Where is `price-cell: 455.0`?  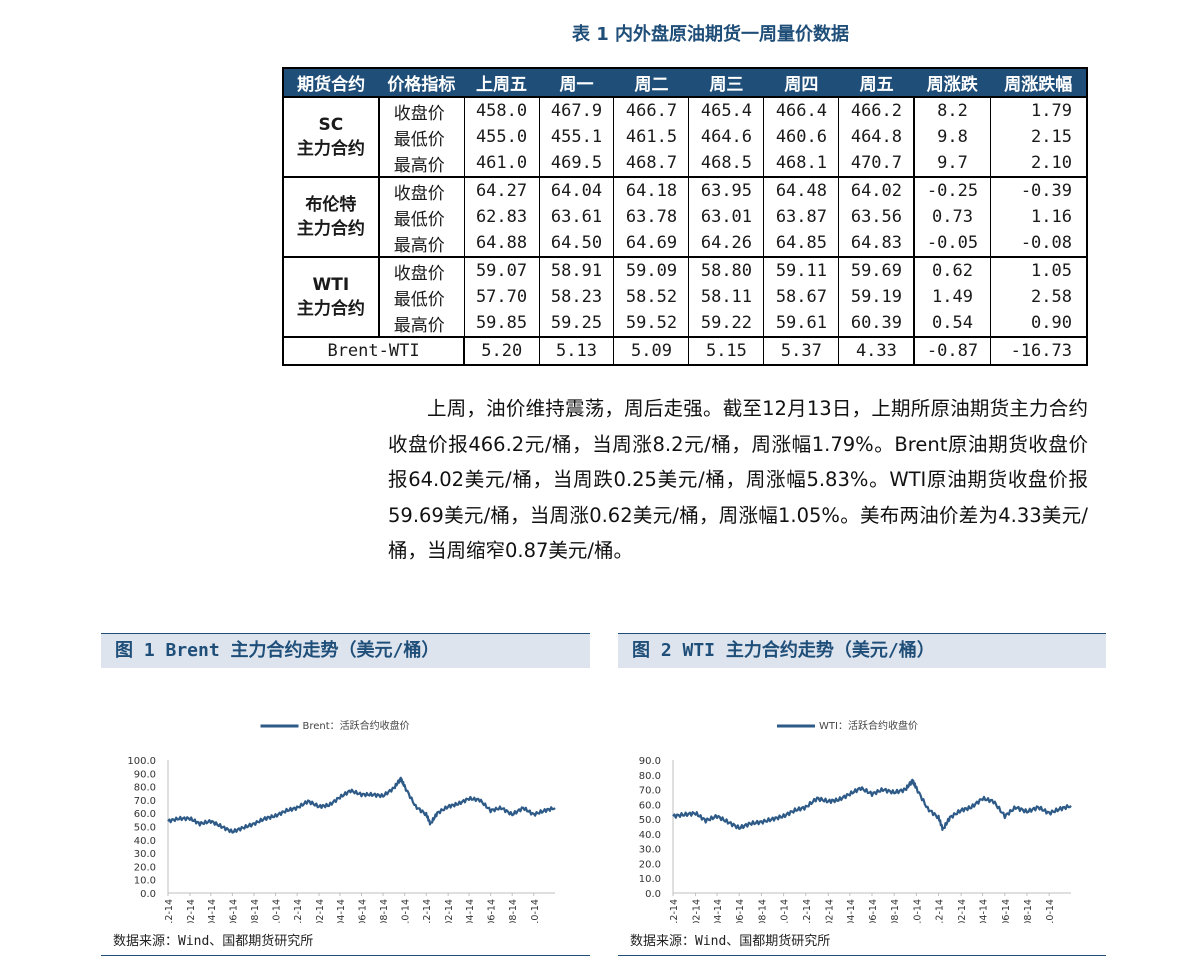 price-cell: 455.0 is located at coordinates (501, 137).